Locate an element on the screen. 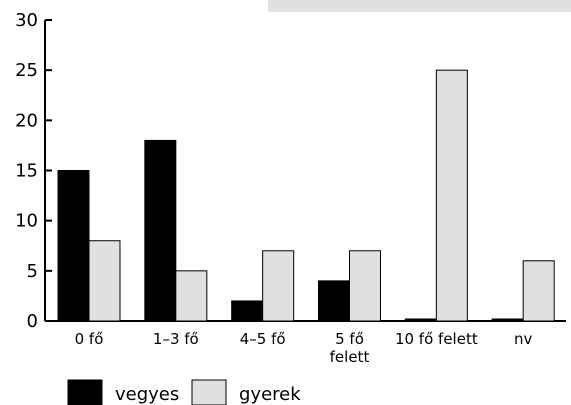 The height and width of the screenshot is (405, 571). legend-swatch-gyerek is located at coordinates (209, 392).